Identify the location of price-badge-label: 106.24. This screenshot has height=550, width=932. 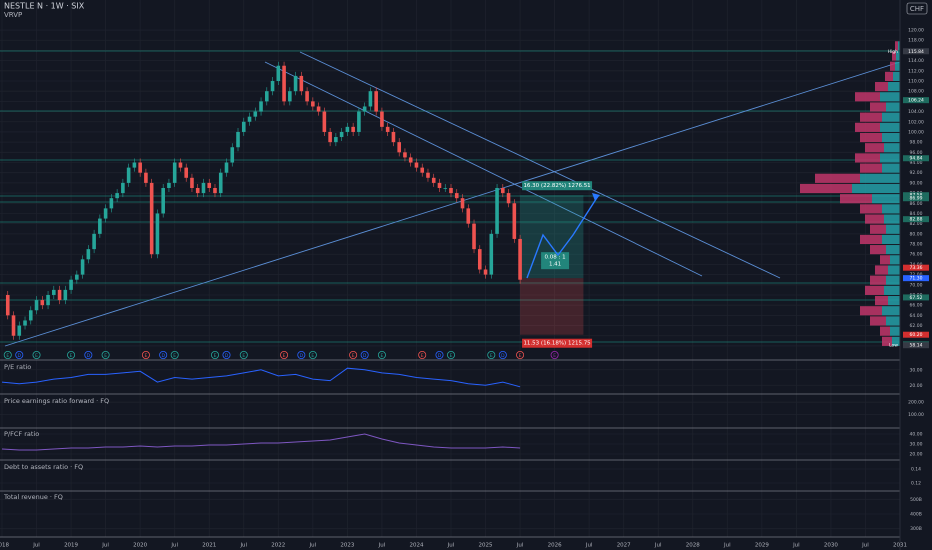
(916, 101).